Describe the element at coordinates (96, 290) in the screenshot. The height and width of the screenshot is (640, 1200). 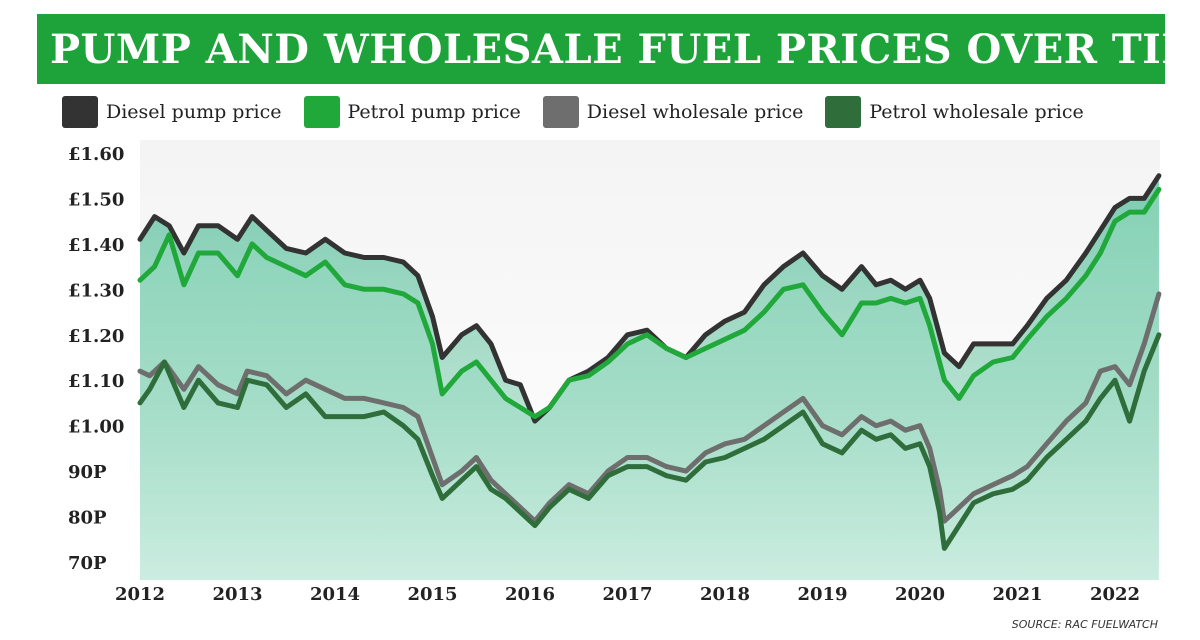
I see `y-tick-label: £1.30` at that location.